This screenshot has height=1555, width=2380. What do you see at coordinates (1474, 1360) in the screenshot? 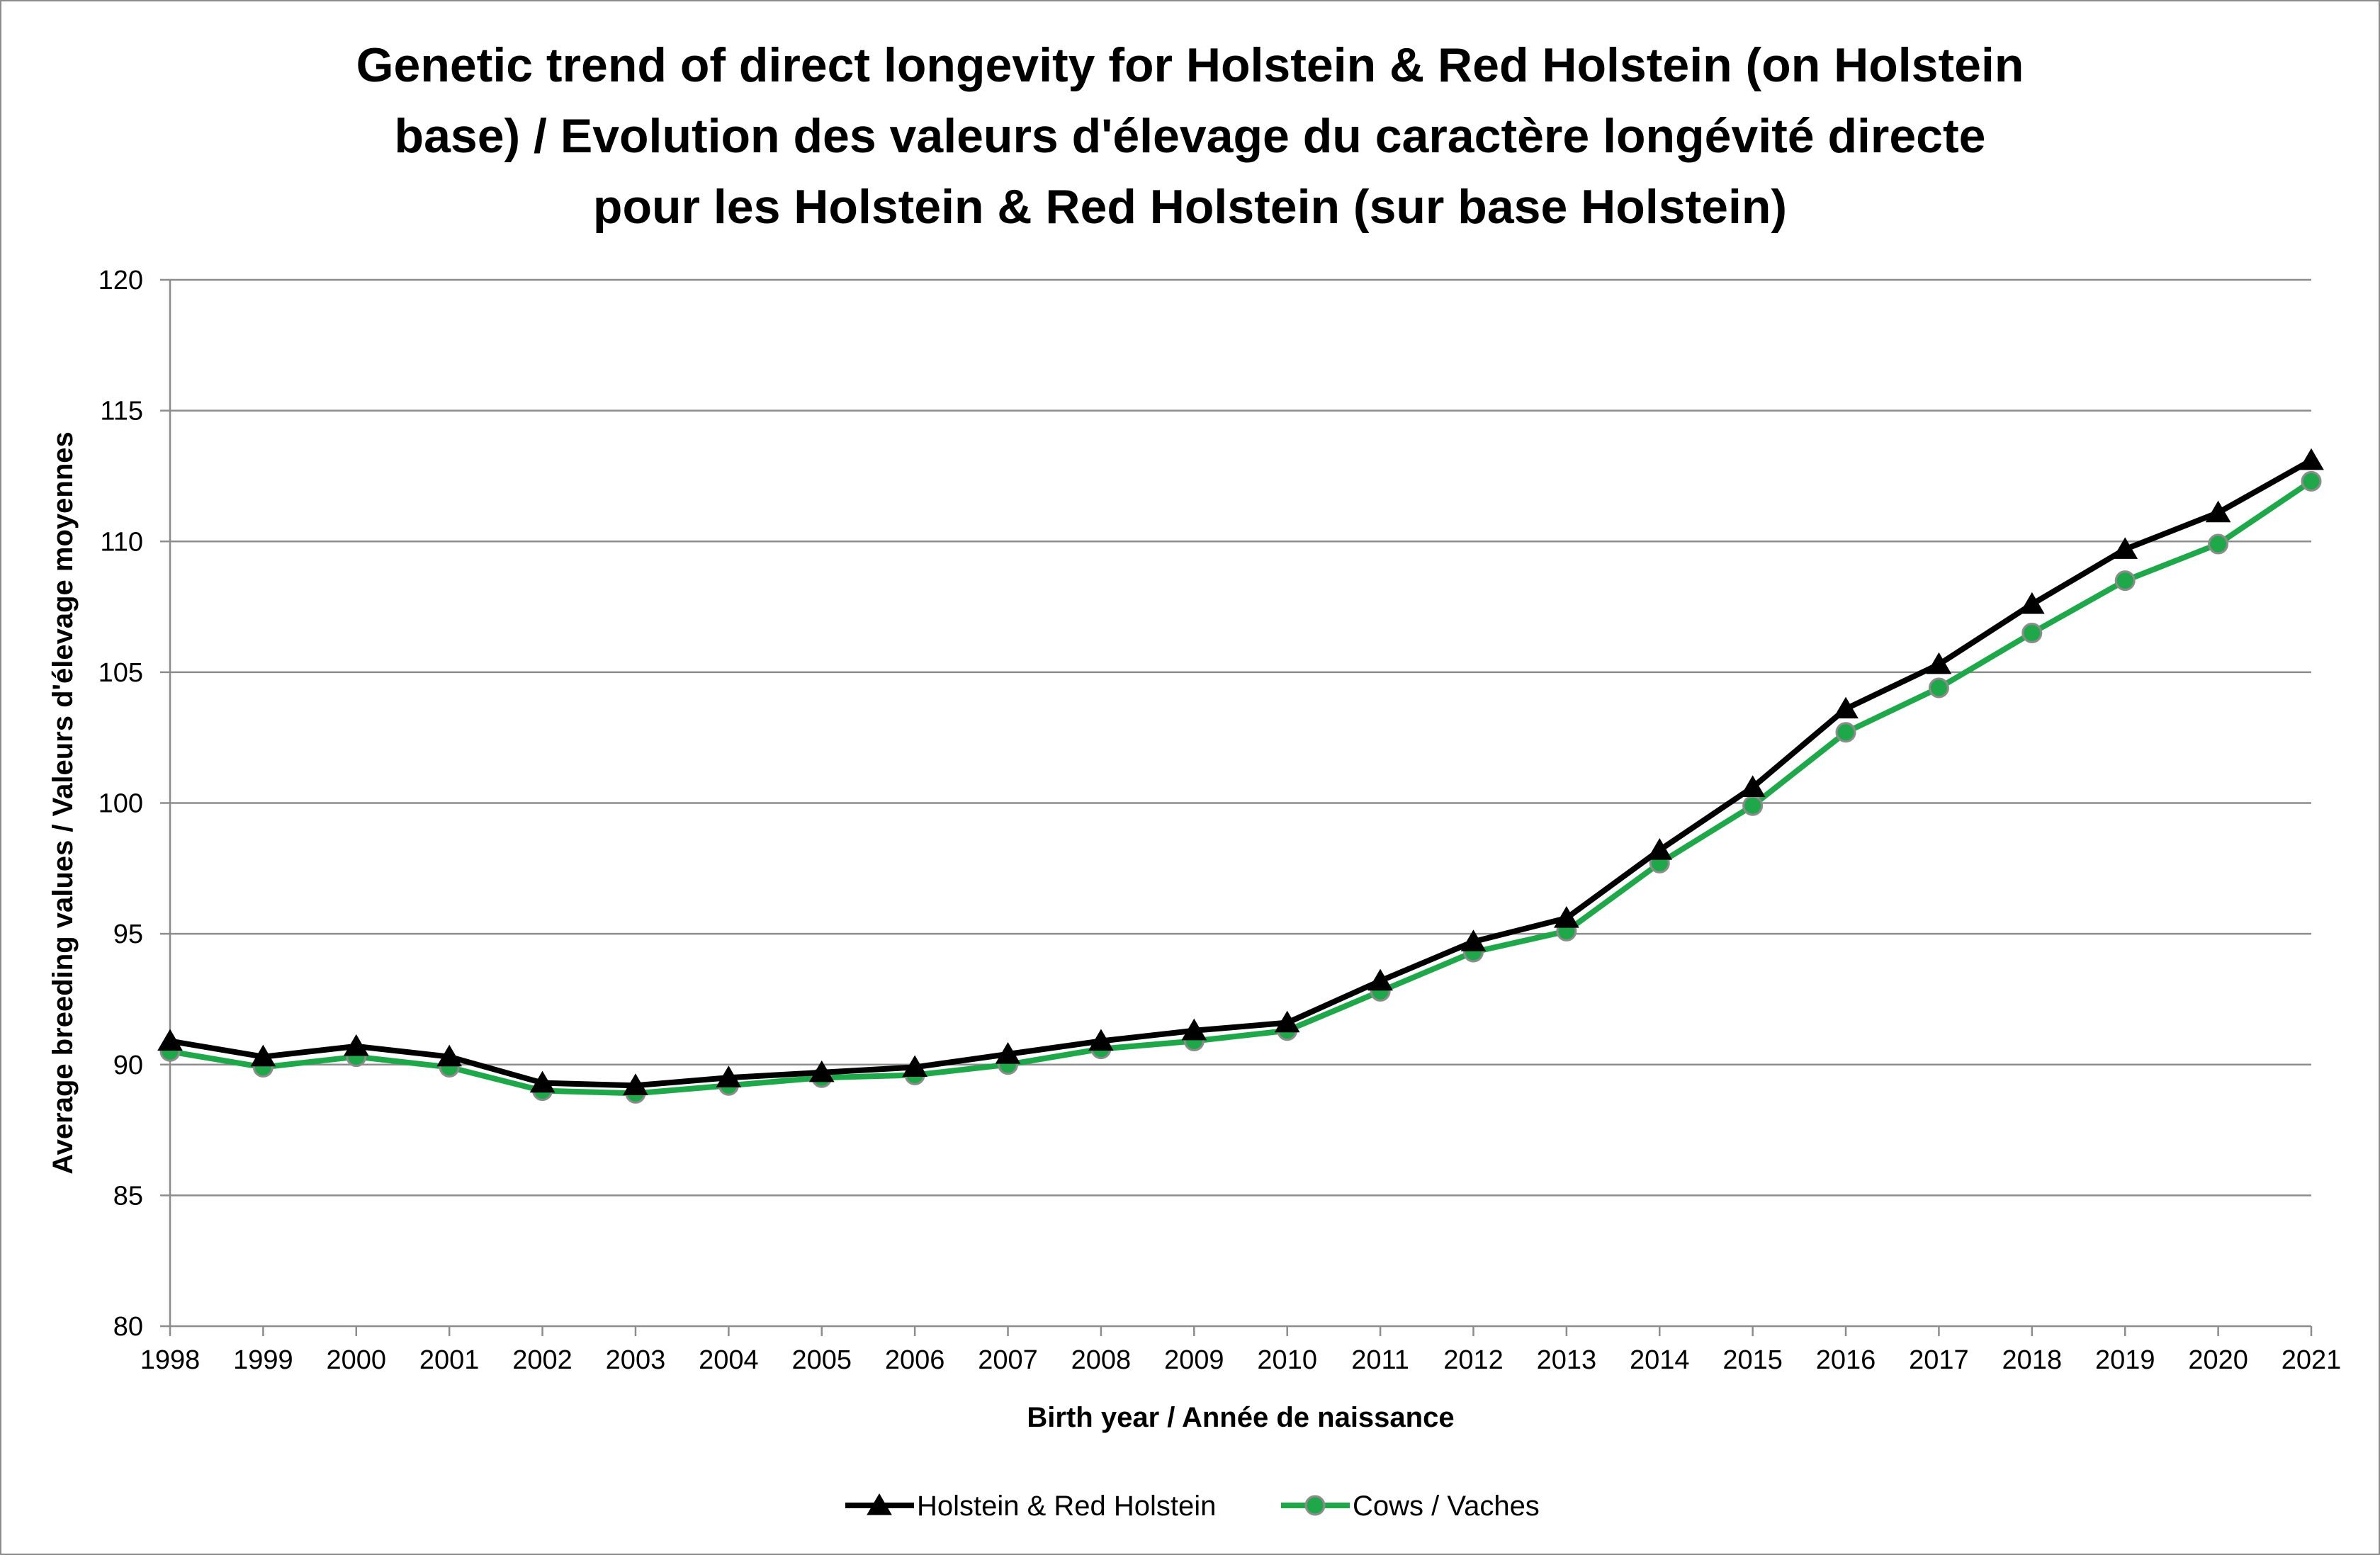
I see `x-tick-label: 2012` at bounding box center [1474, 1360].